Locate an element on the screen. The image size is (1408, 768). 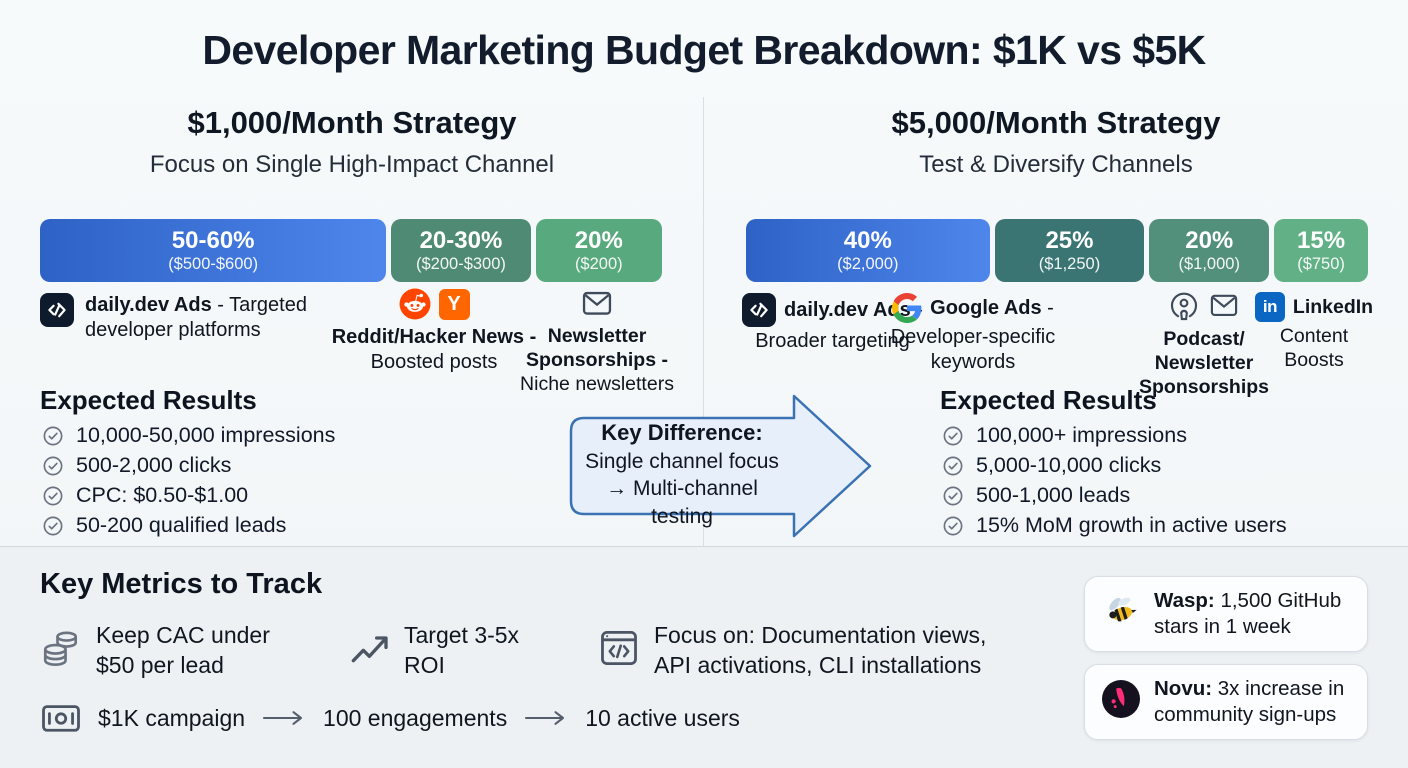
budget-bar: 20% ($1,000) is located at coordinates (1209, 250).